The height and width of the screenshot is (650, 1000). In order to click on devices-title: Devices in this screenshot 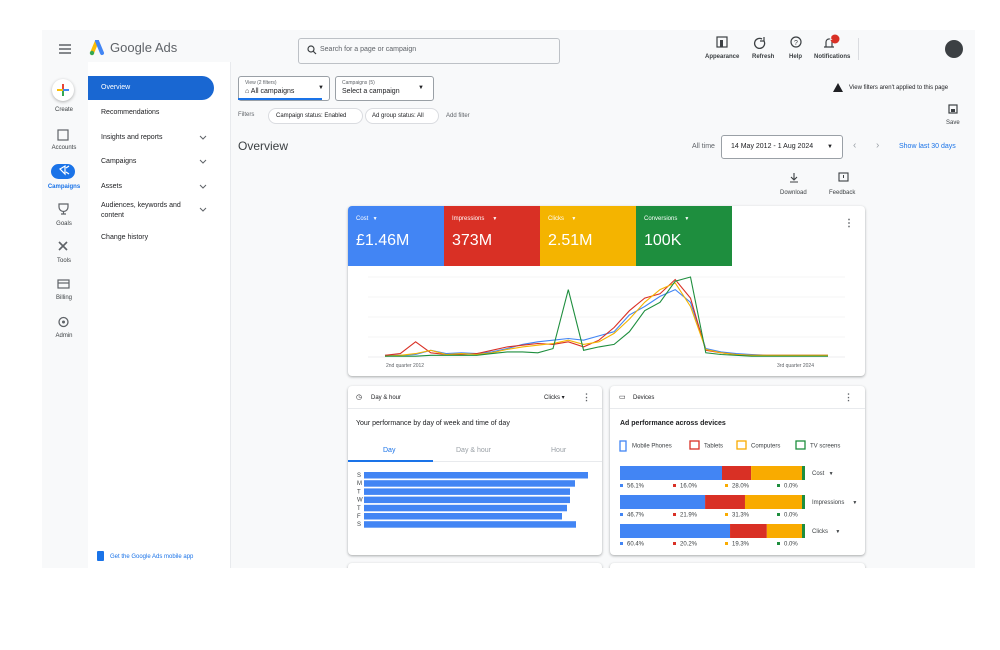, I will do `click(643, 398)`.